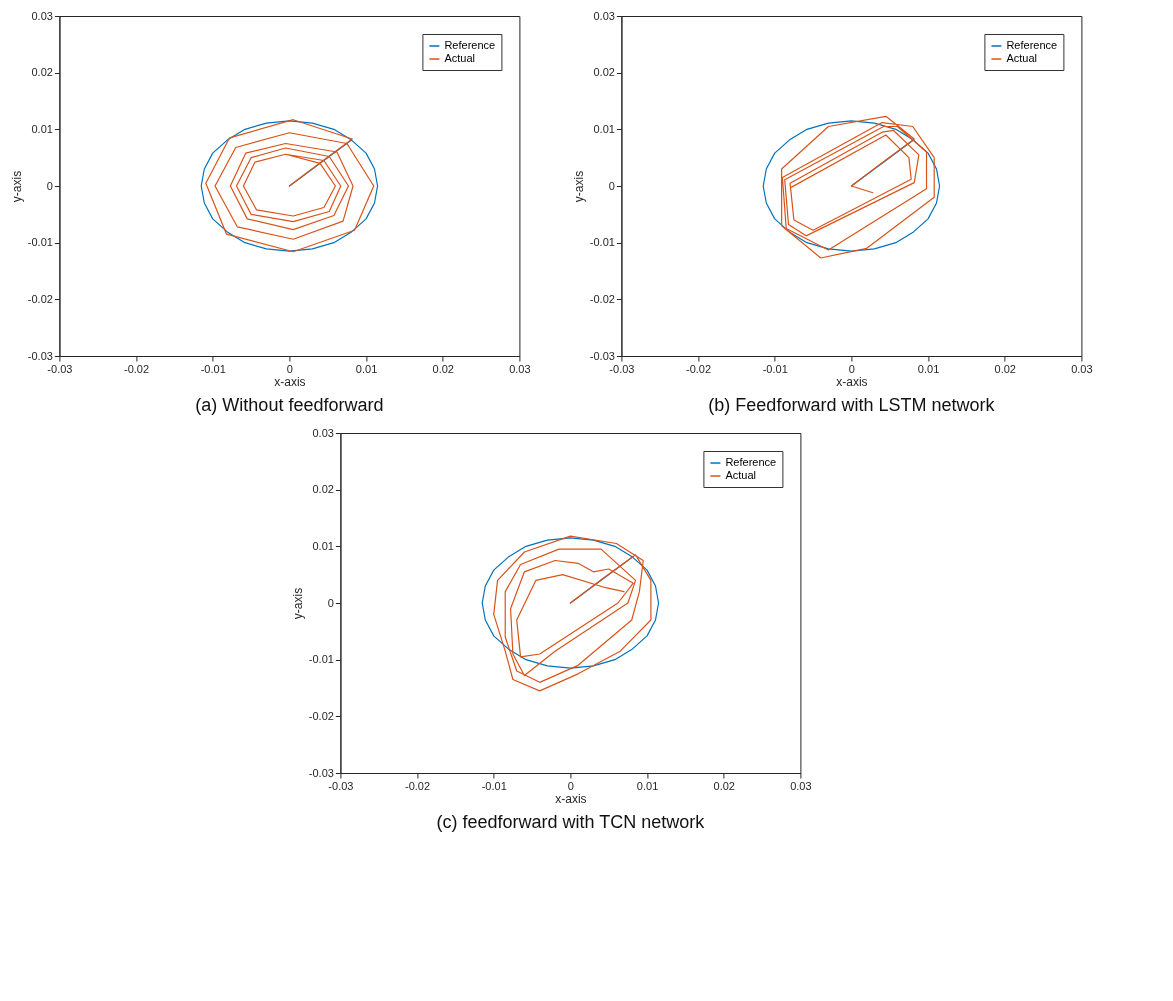  Describe the element at coordinates (571, 822) in the screenshot. I see `text: (c) feedforward with TCN network` at that location.